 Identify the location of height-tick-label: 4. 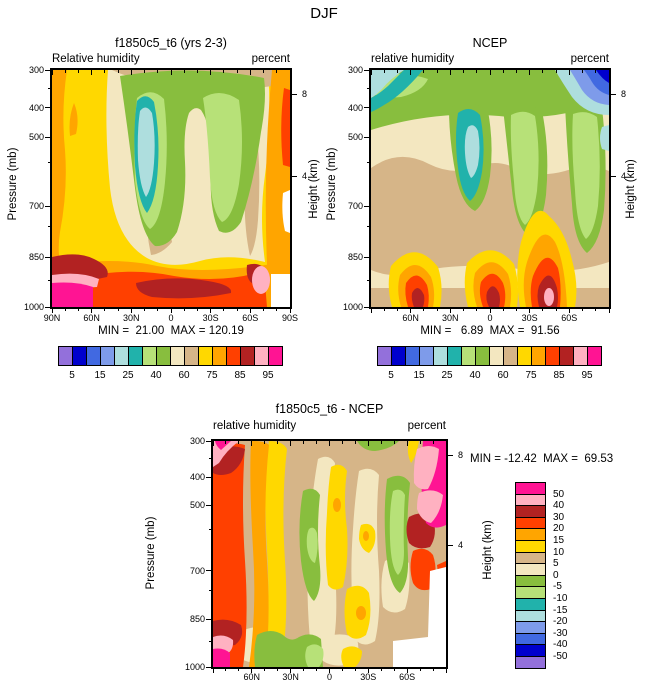
(305, 176).